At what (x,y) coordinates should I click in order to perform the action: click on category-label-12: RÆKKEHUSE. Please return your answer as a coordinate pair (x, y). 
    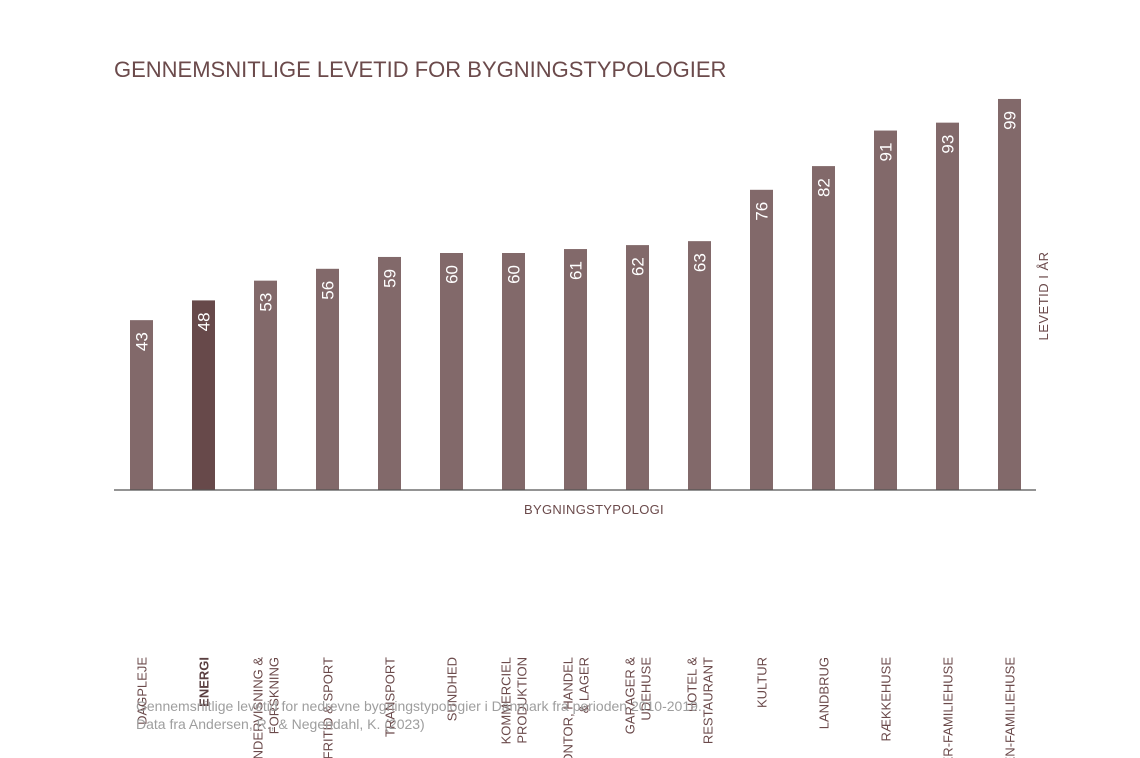
    Looking at the image, I should click on (886, 699).